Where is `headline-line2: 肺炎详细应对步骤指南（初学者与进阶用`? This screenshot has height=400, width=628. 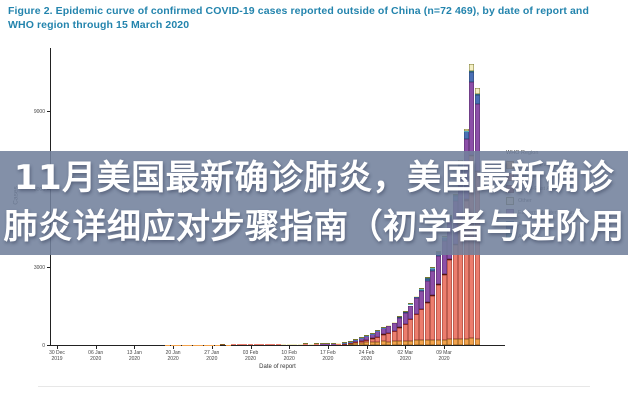 headline-line2: 肺炎详细应对步骤指南（初学者与进阶用 is located at coordinates (314, 227).